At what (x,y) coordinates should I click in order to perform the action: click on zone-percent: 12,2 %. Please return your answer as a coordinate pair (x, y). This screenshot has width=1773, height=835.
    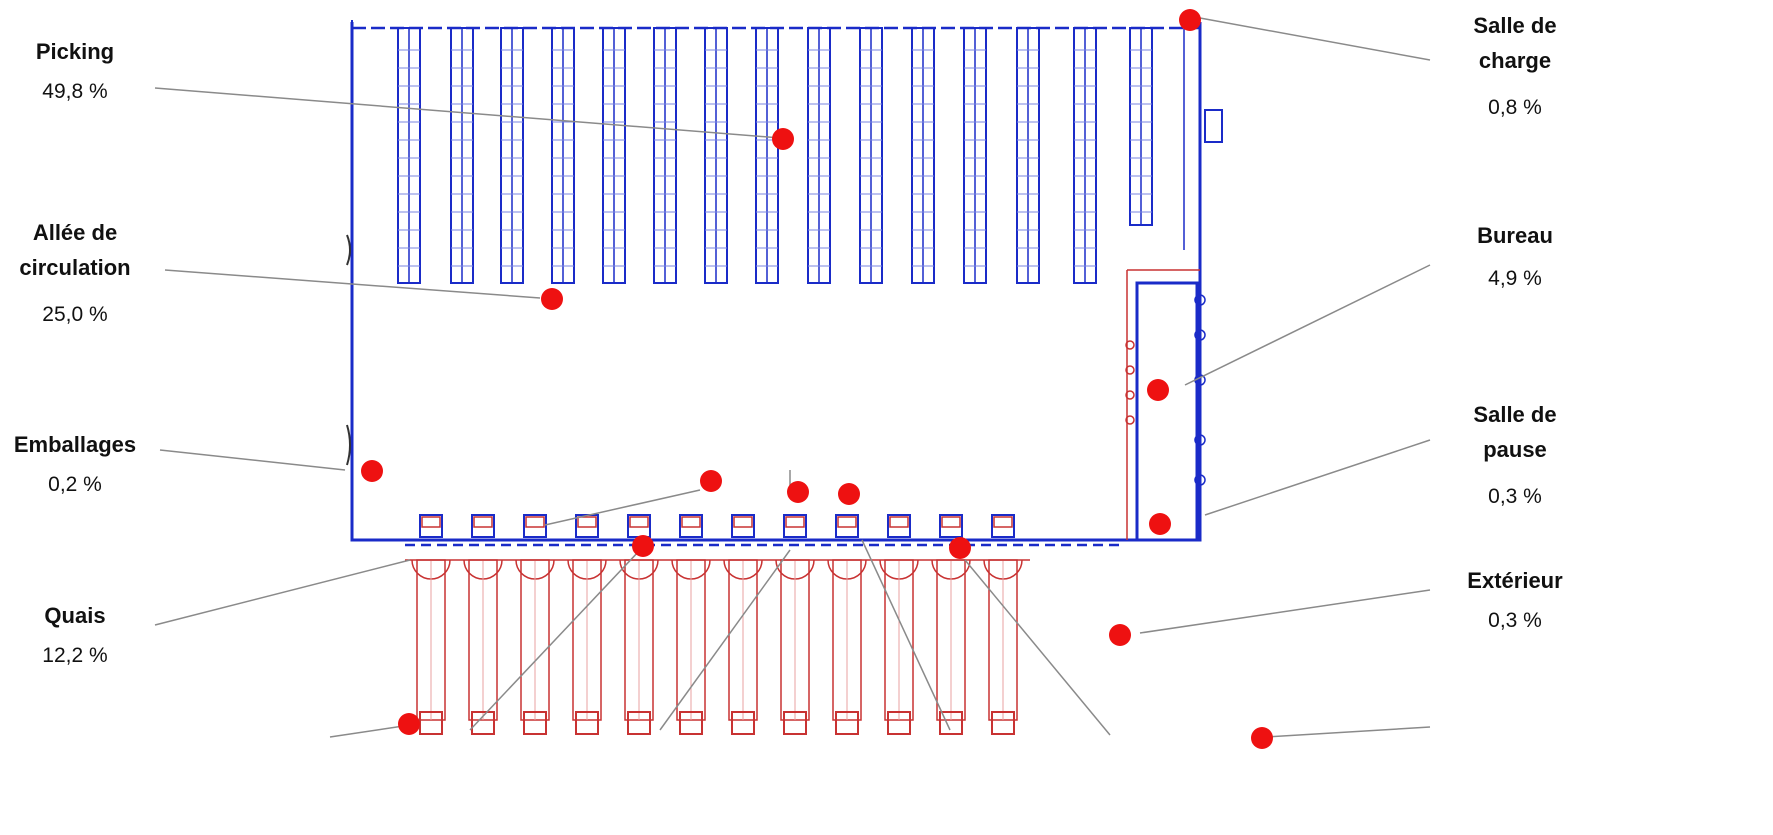
    Looking at the image, I should click on (75, 655).